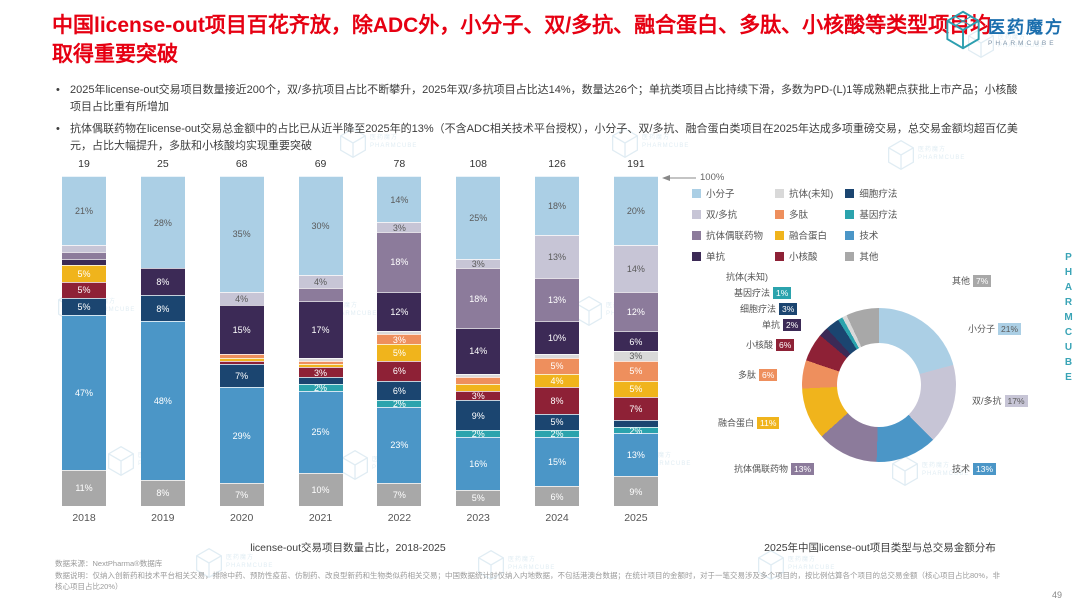  What do you see at coordinates (241, 329) in the screenshot?
I see `bar-segment-label: 15%` at bounding box center [241, 329].